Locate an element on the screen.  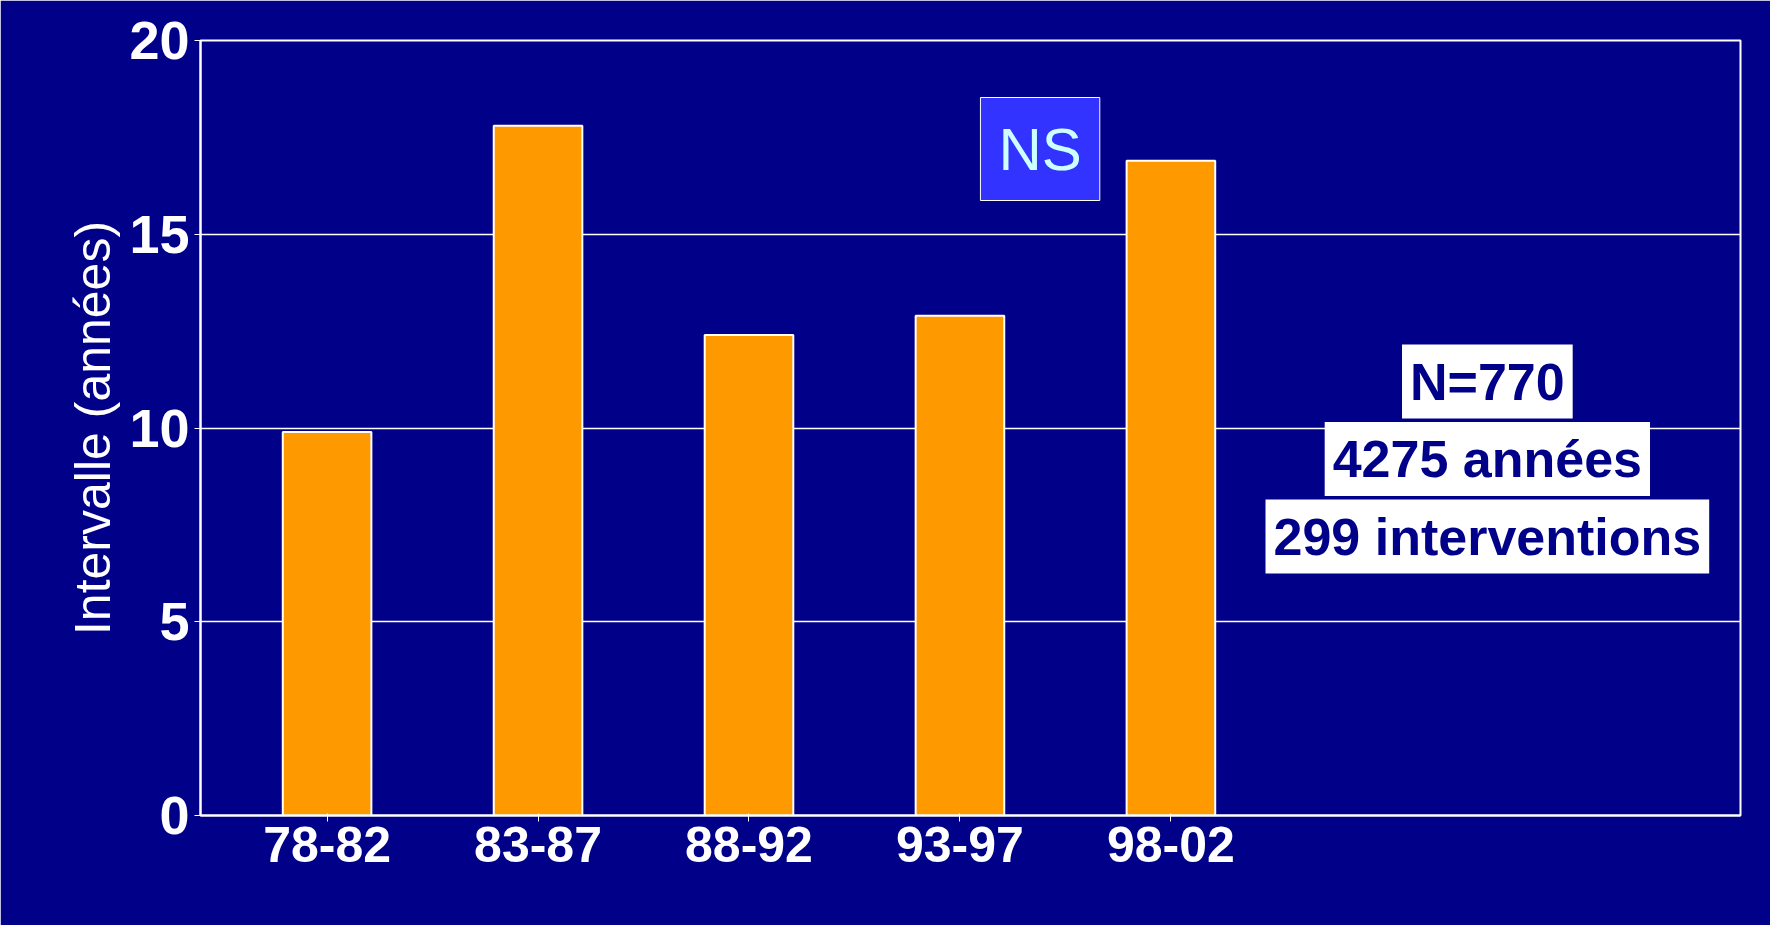
y-axis-title: Intervalle (années) is located at coordinates (93, 428).